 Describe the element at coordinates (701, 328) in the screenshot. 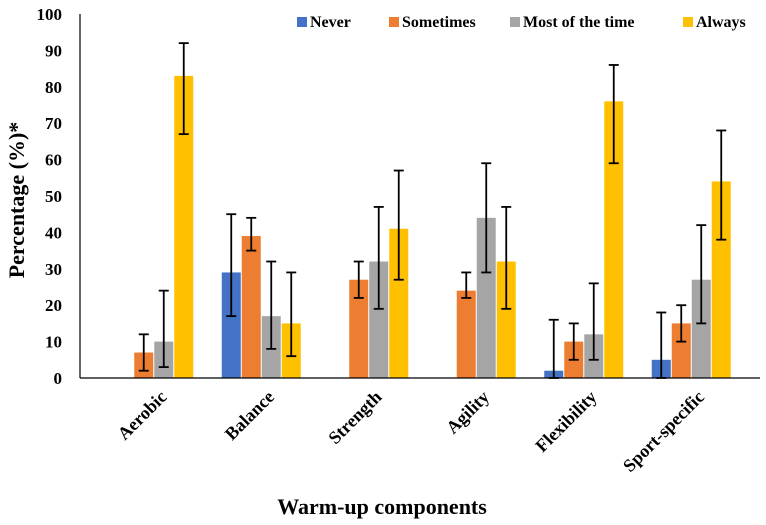

I see `bar-most-of-the-time-sport-specific` at that location.